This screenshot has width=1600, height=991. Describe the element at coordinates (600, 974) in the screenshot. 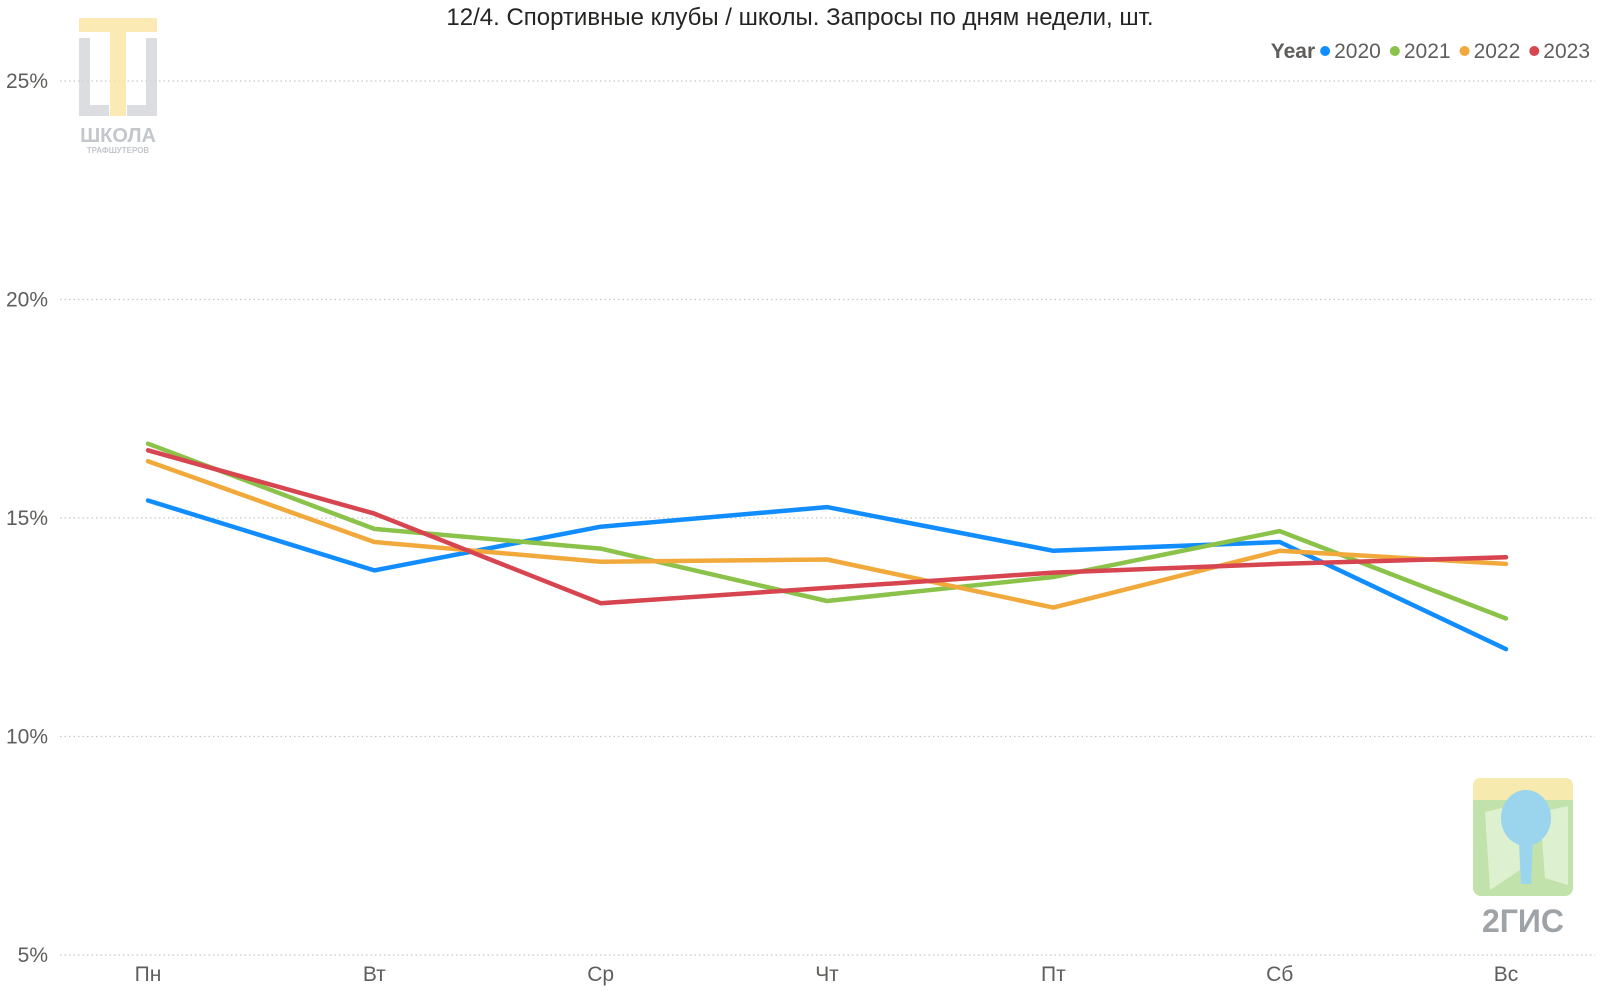

I see `x-tick-label: Ср` at that location.